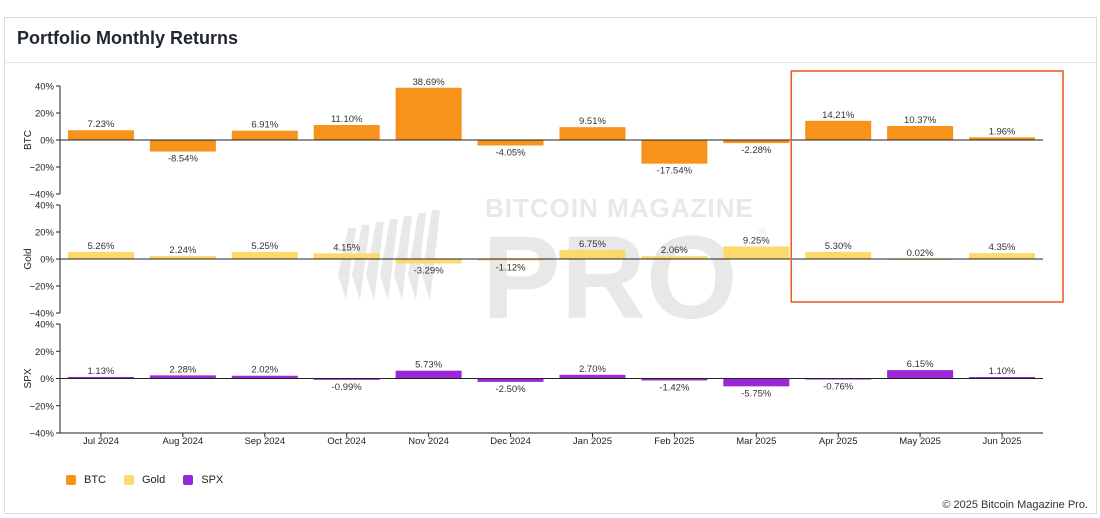  I want to click on data-label-gold: 9.25%, so click(756, 241).